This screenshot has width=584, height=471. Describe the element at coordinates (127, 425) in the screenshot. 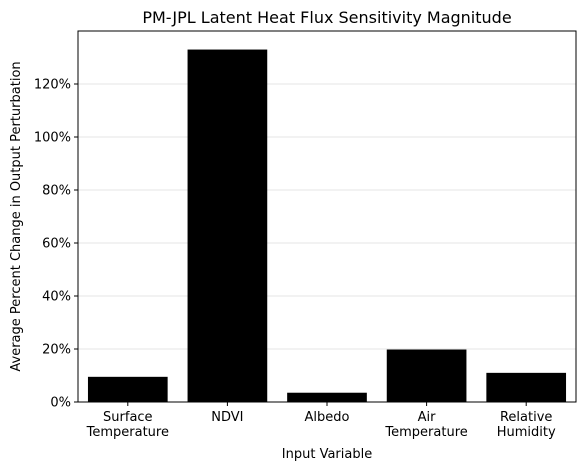

I see `x-tick-label: Surface Temperature` at that location.